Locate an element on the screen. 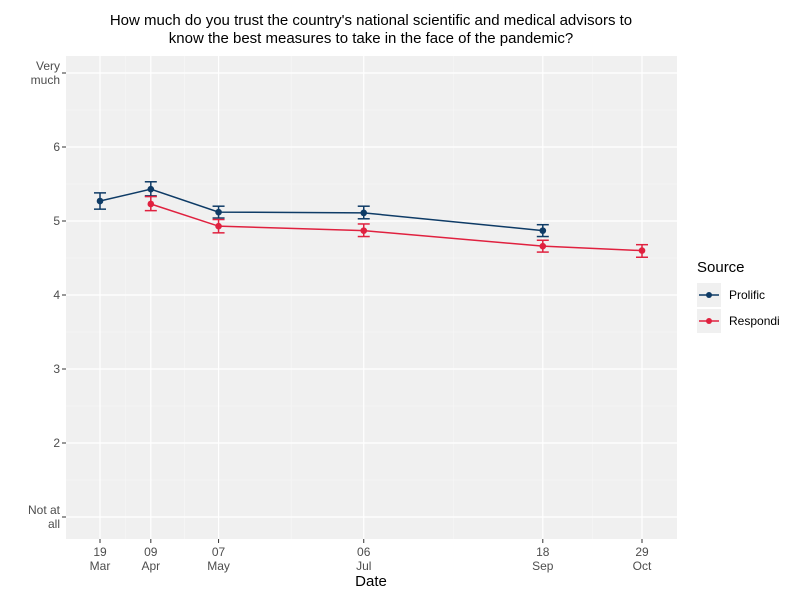 This screenshot has height=599, width=800. x-tick-label-month: Oct is located at coordinates (642, 566).